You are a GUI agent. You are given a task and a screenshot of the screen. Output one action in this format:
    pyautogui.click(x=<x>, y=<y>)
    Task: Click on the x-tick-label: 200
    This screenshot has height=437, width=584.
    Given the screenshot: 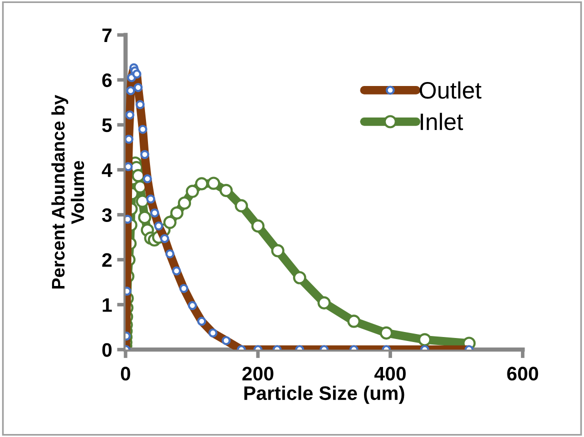 What is the action you would take?
    pyautogui.click(x=258, y=373)
    